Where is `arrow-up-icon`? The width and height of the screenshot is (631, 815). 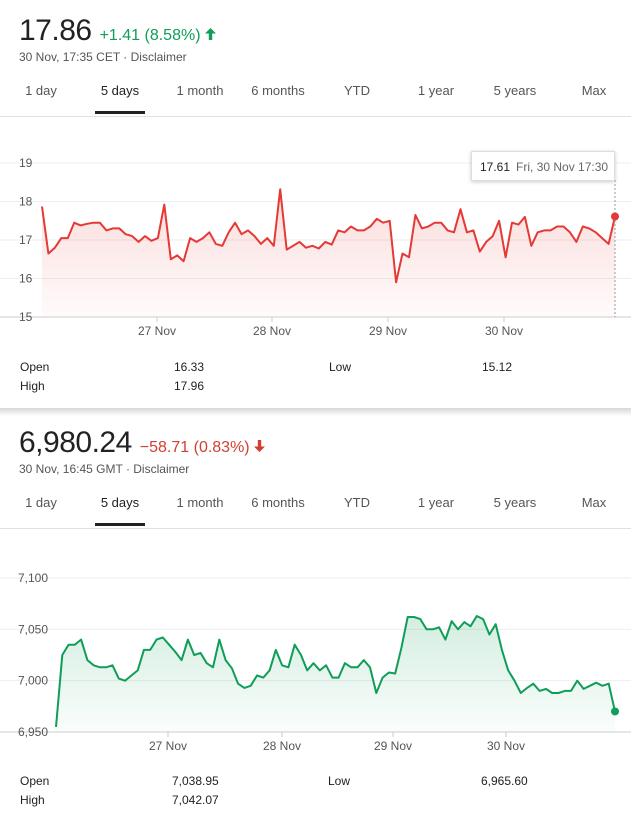 arrow-up-icon is located at coordinates (210, 35).